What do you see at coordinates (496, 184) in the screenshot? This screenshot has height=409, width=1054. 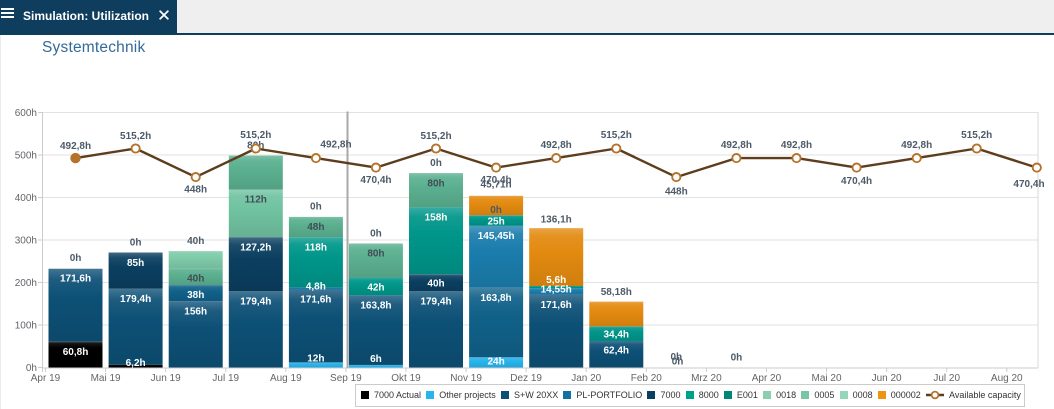 I see `svg-text: 45,71h` at bounding box center [496, 184].